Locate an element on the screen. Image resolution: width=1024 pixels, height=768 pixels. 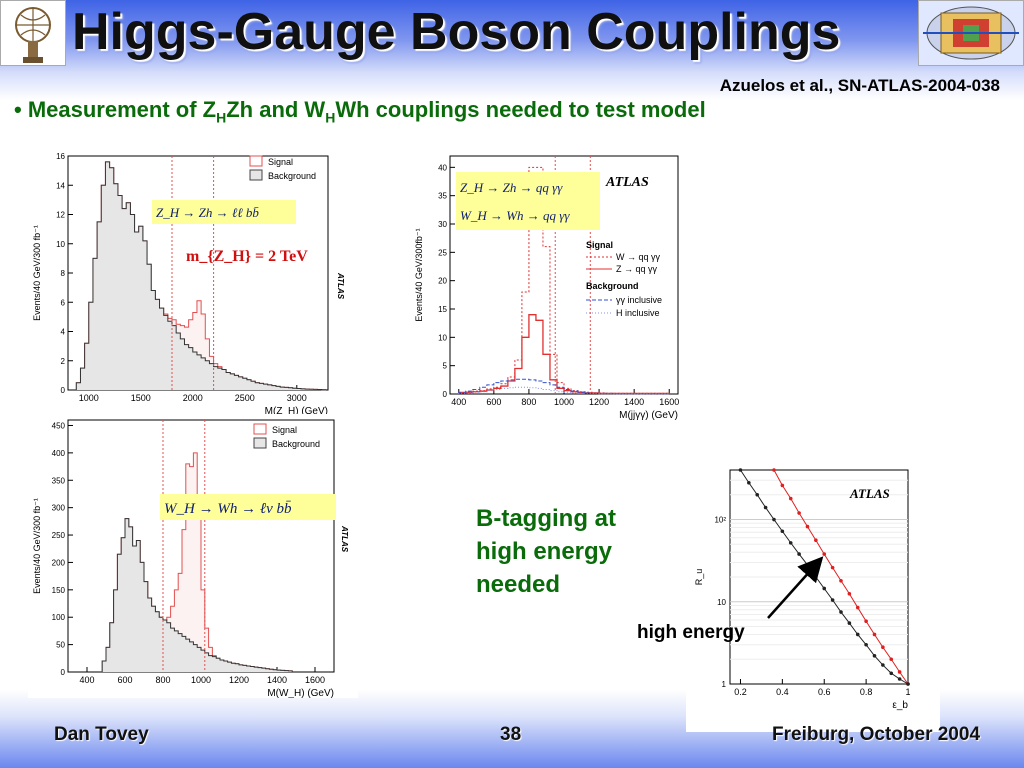
y-axis-label: Events/40 GeV/300fb⁻¹ is located at coordinates (419, 274).